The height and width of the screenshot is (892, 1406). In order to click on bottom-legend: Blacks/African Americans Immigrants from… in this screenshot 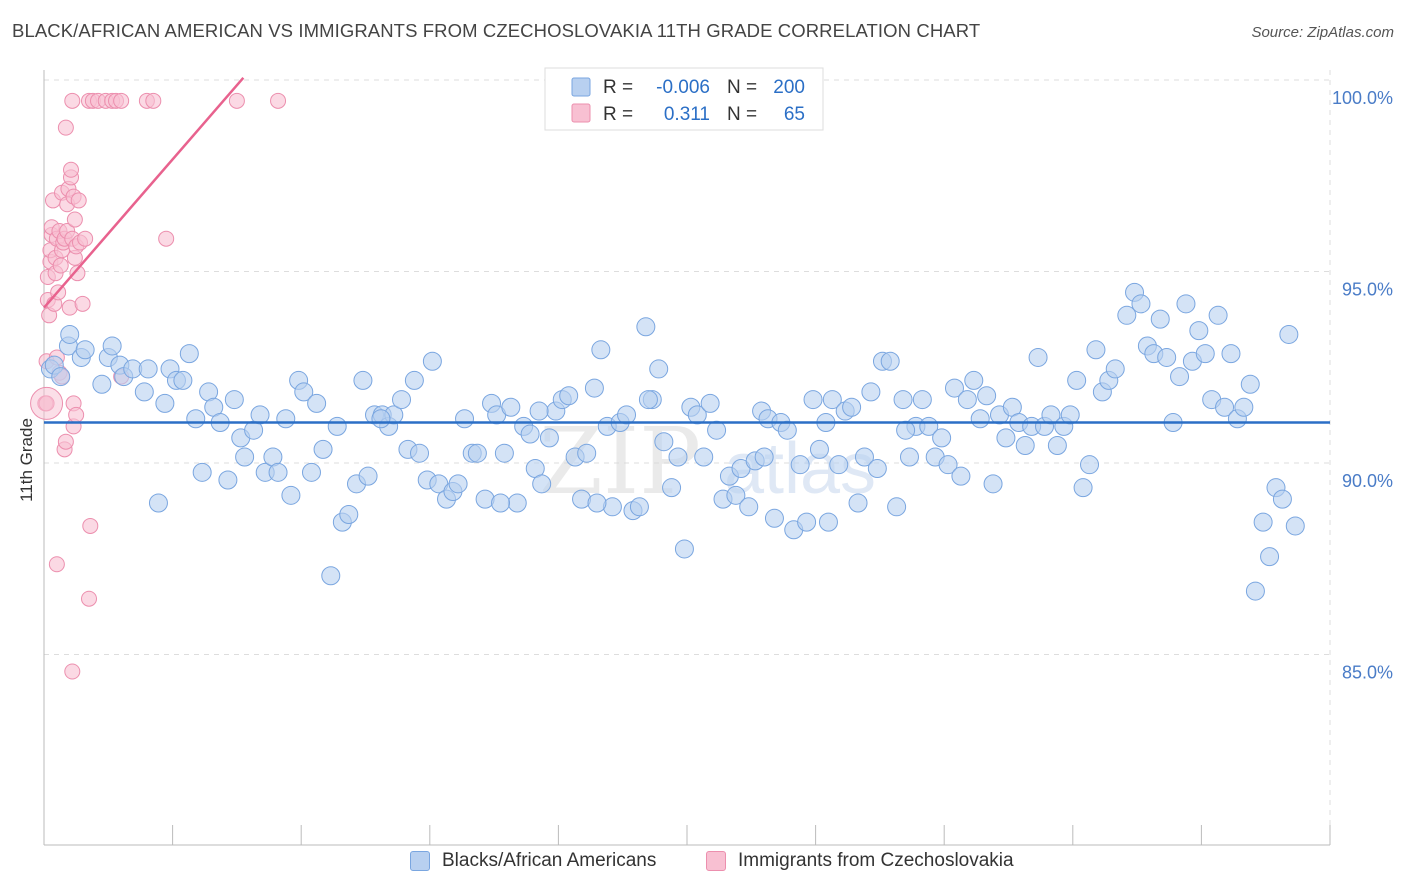, I will do `click(703, 865)`.